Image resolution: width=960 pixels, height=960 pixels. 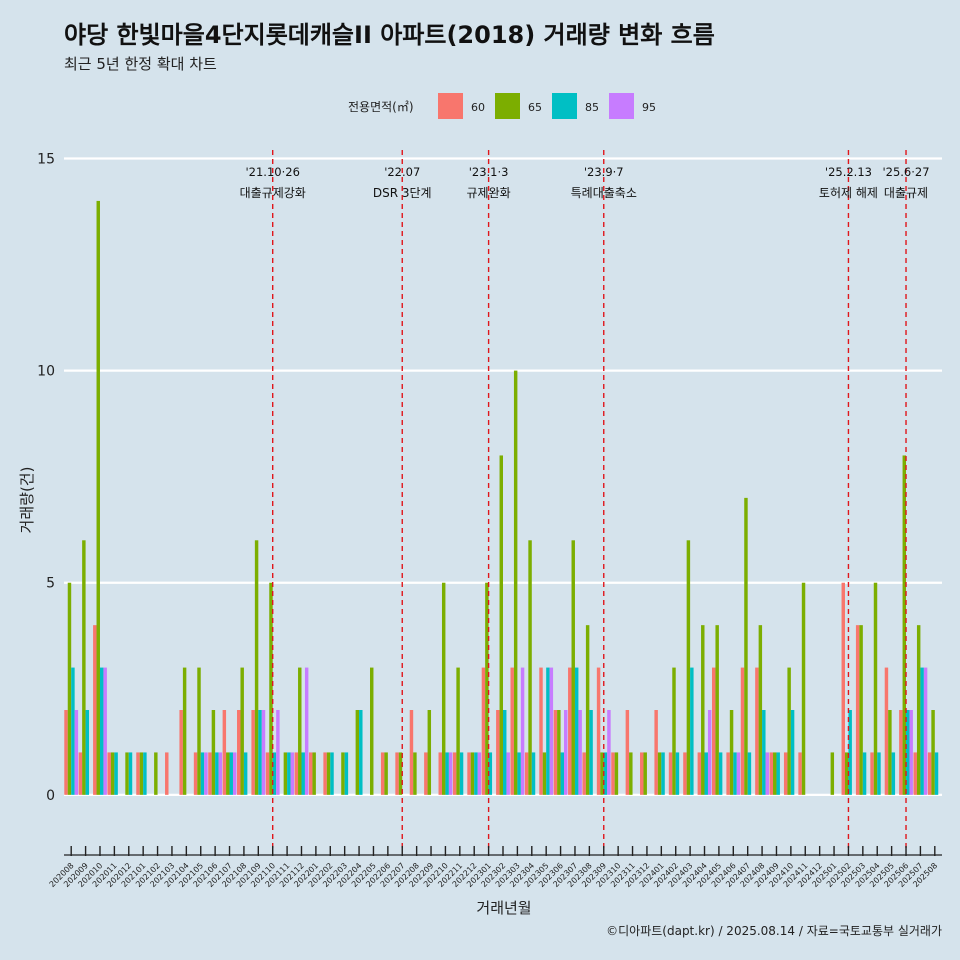 I want to click on legend: 60 65 85 95, so click(x=547, y=106).